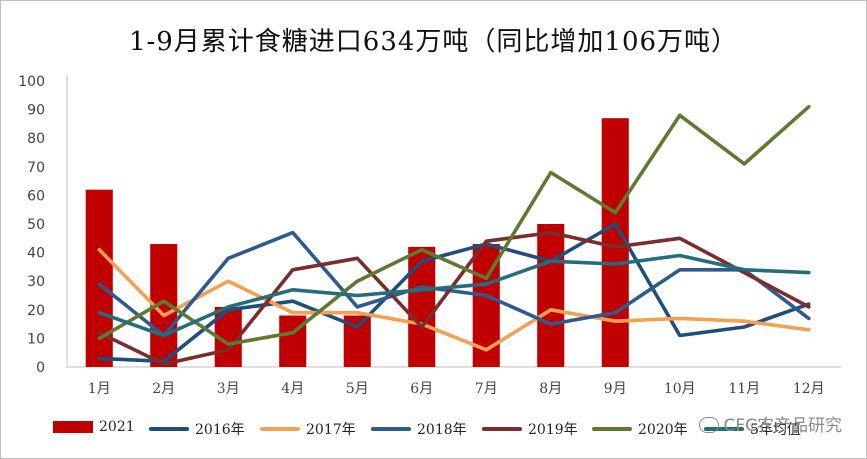  Describe the element at coordinates (228, 389) in the screenshot. I see `x-tick-label: 3月` at that location.